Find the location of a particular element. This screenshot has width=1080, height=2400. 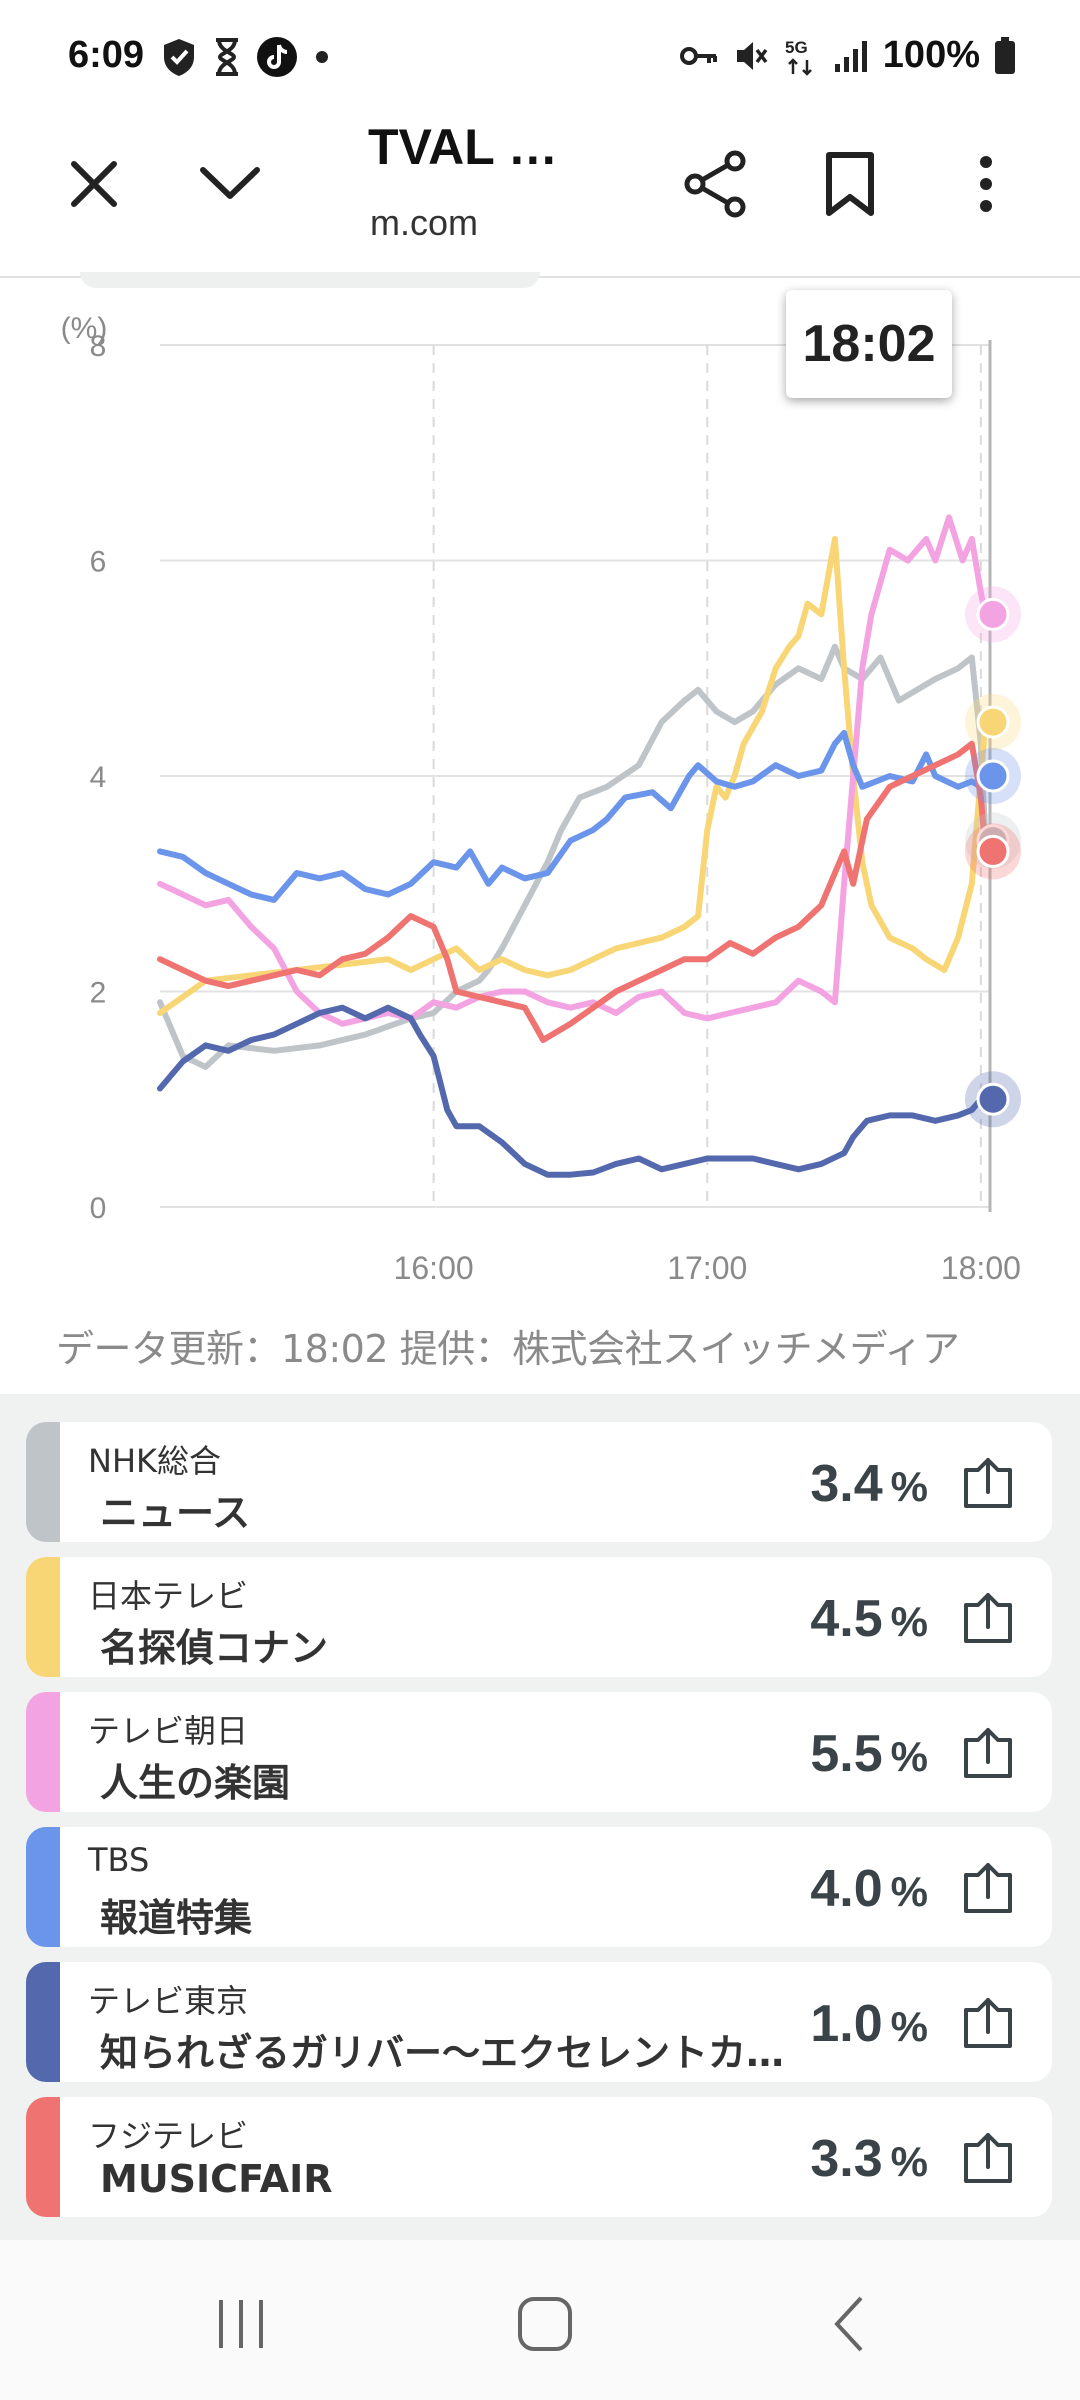

rating-value: 4.5% is located at coordinates (869, 1619).